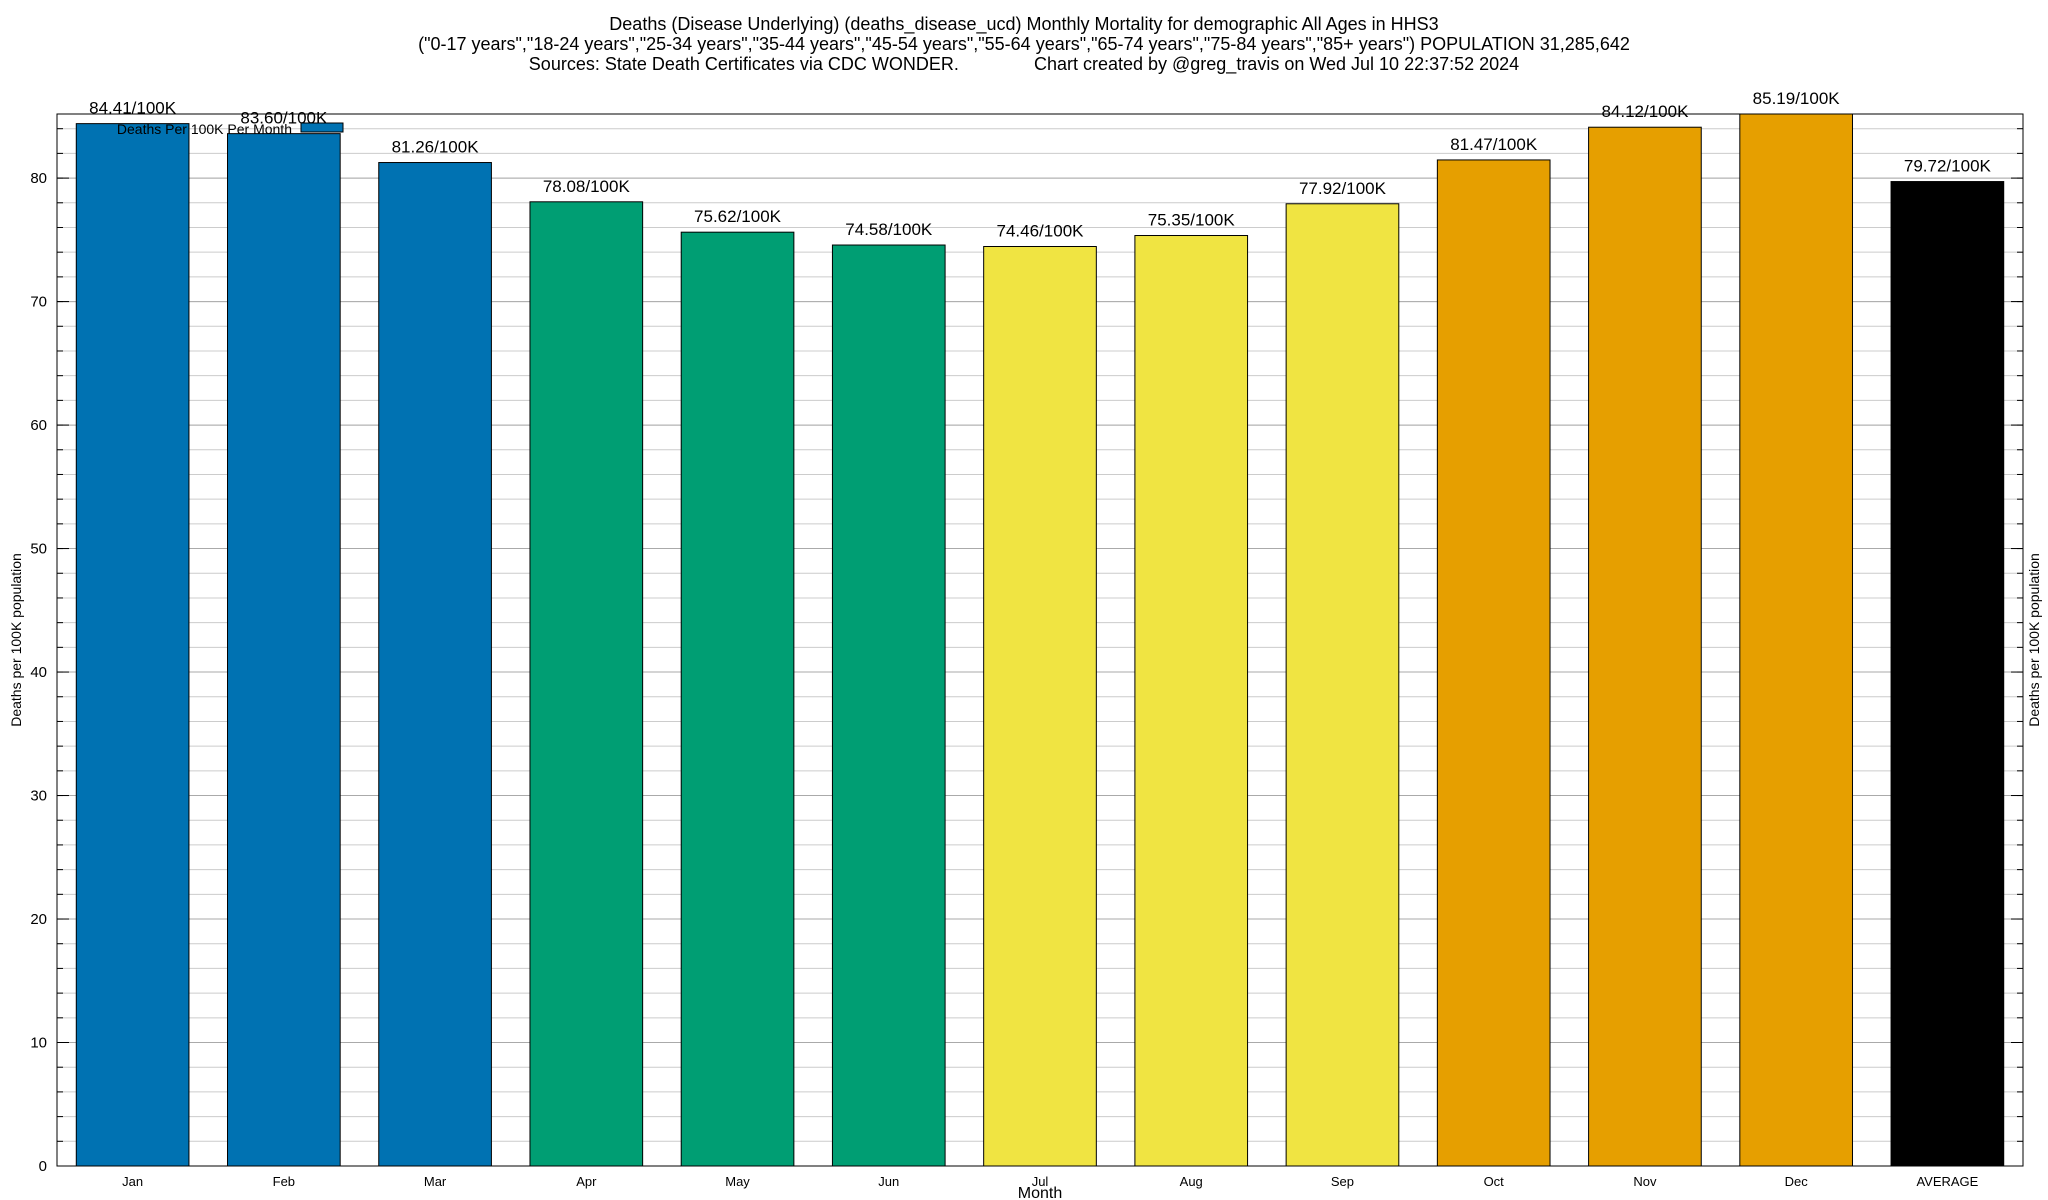 The image size is (2048, 1200). What do you see at coordinates (737, 699) in the screenshot?
I see `bar-may` at bounding box center [737, 699].